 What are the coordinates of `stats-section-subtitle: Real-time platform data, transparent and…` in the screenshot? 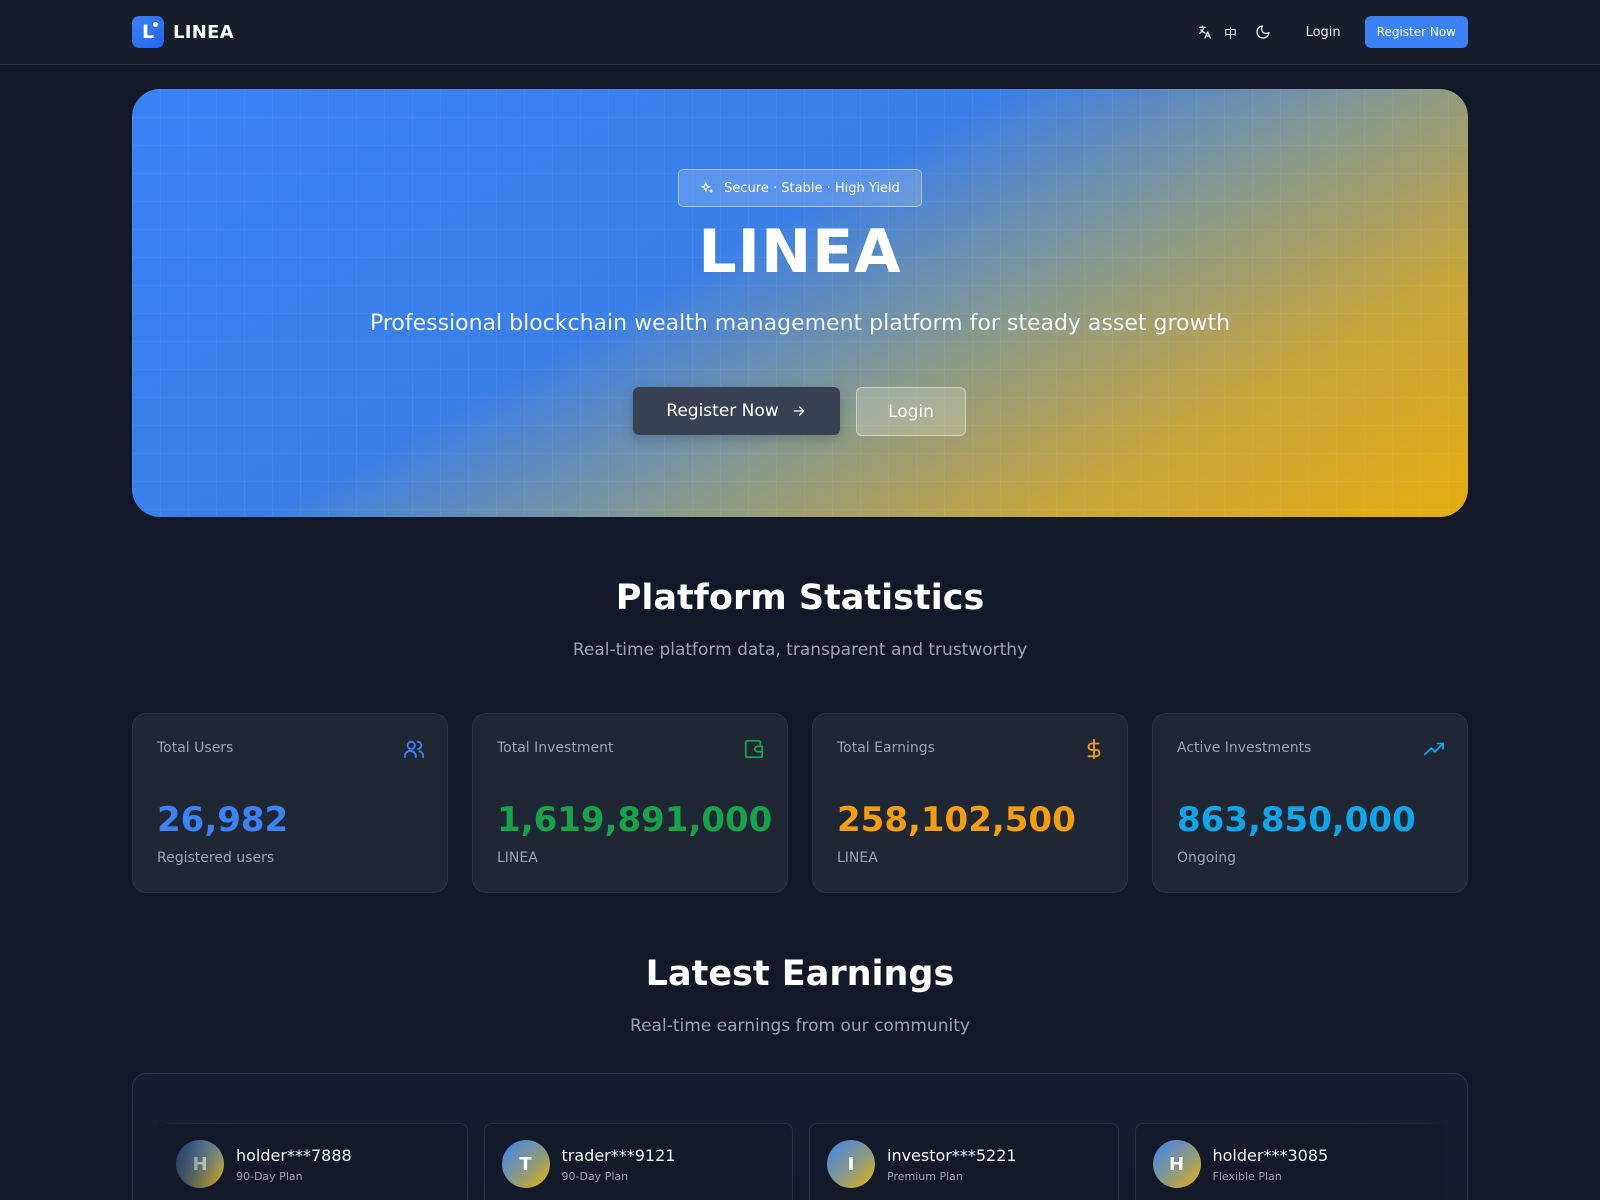 It's located at (800, 650).